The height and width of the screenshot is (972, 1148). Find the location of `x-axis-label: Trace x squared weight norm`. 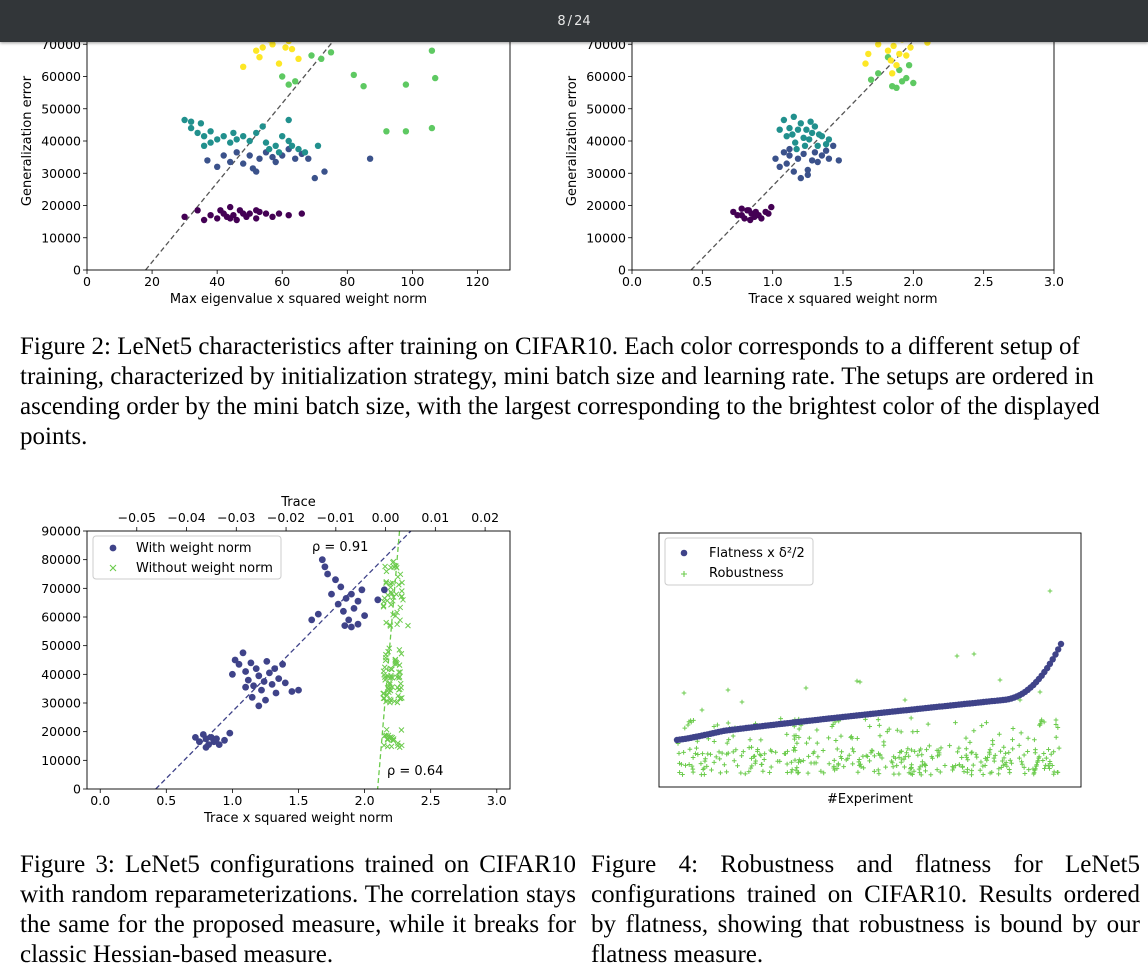

x-axis-label: Trace x squared weight norm is located at coordinates (842, 299).